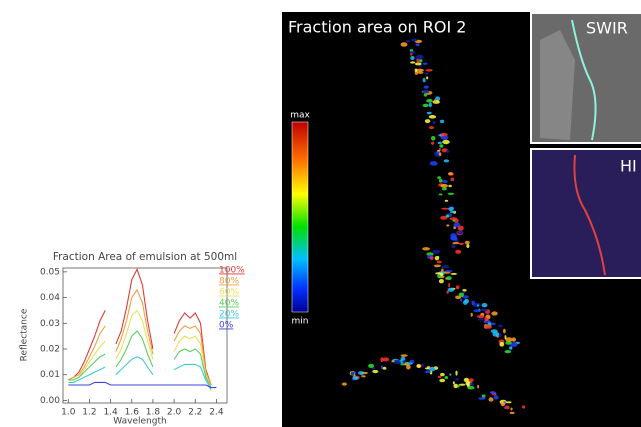  I want to click on y-tick-label: 0.04, so click(50, 298).